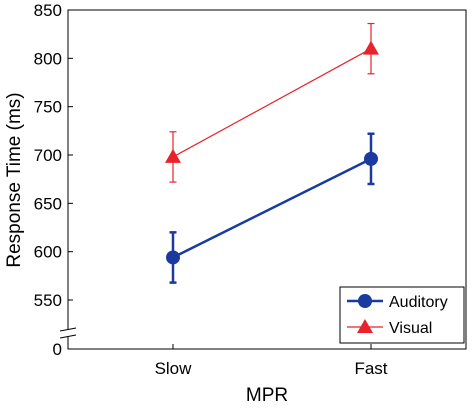  Describe the element at coordinates (48, 203) in the screenshot. I see `y-tick-label: 650` at that location.